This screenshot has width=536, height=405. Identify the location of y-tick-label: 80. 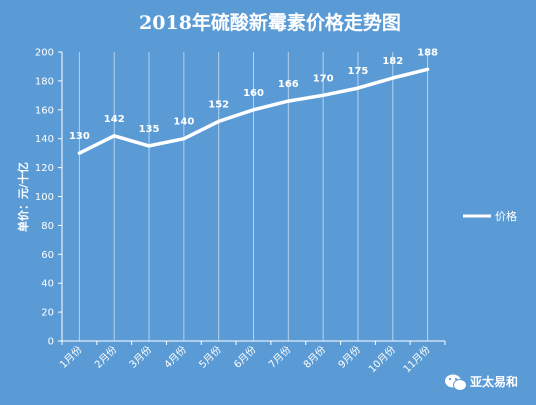
(47, 226).